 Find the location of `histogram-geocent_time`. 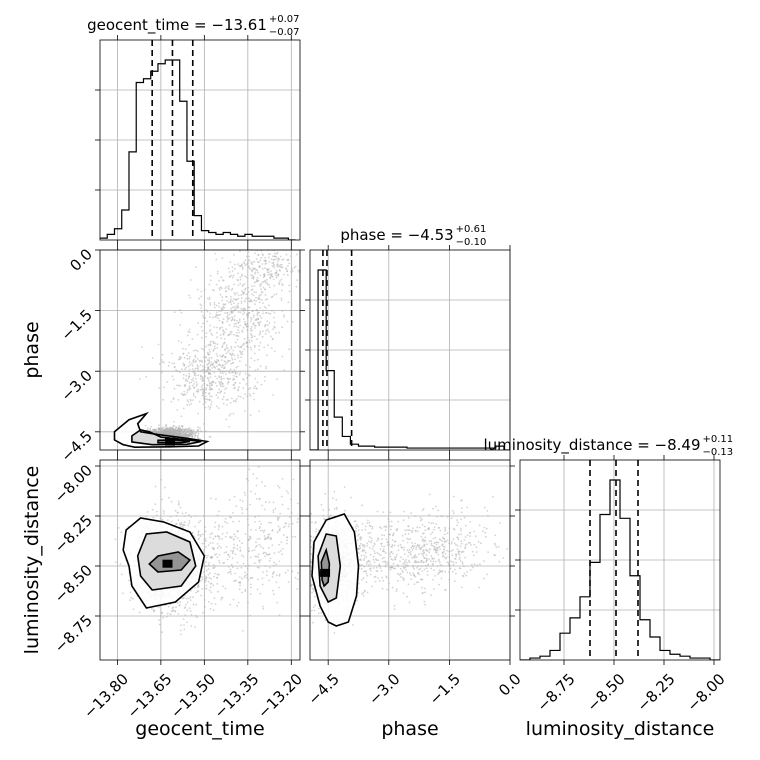

histogram-geocent_time is located at coordinates (198, 149).